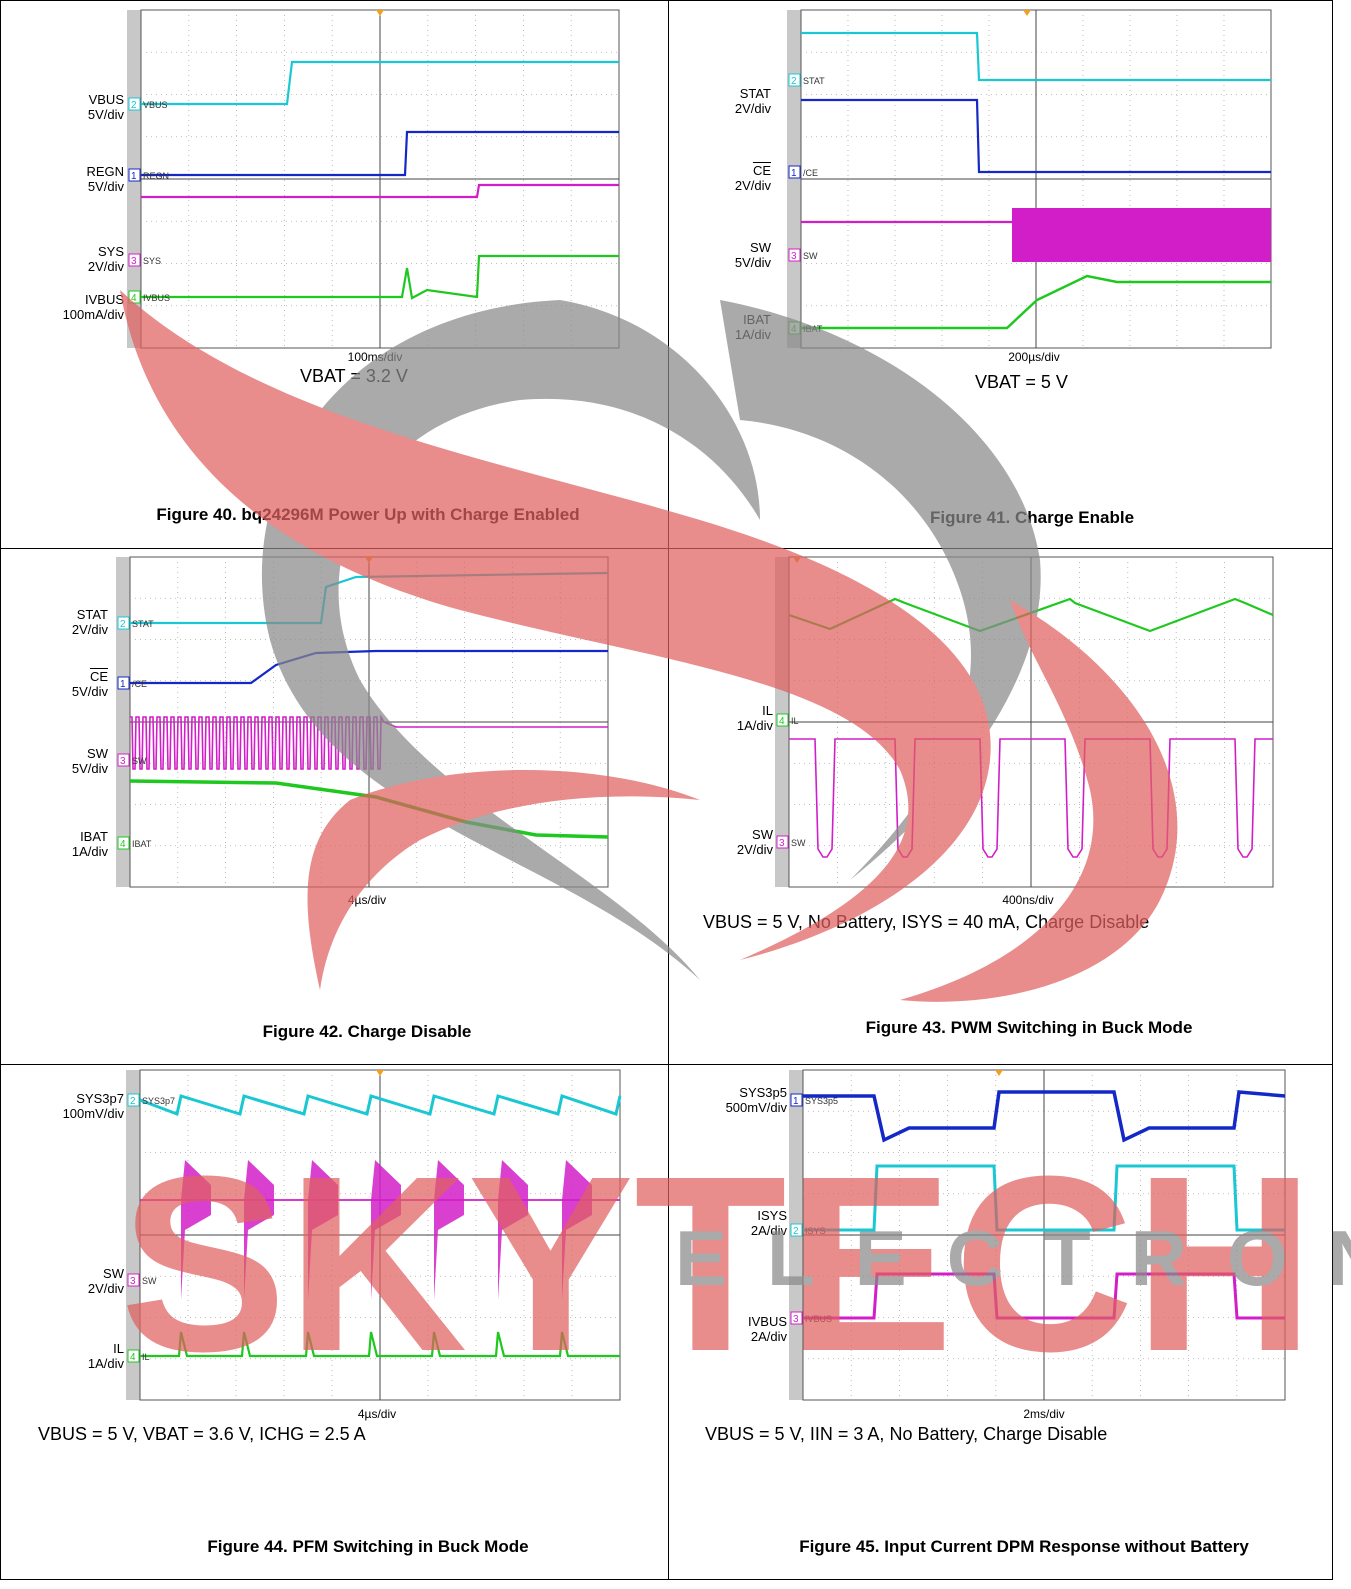 The width and height of the screenshot is (1351, 1589). I want to click on timebase-fig40: 100ms/div, so click(375, 357).